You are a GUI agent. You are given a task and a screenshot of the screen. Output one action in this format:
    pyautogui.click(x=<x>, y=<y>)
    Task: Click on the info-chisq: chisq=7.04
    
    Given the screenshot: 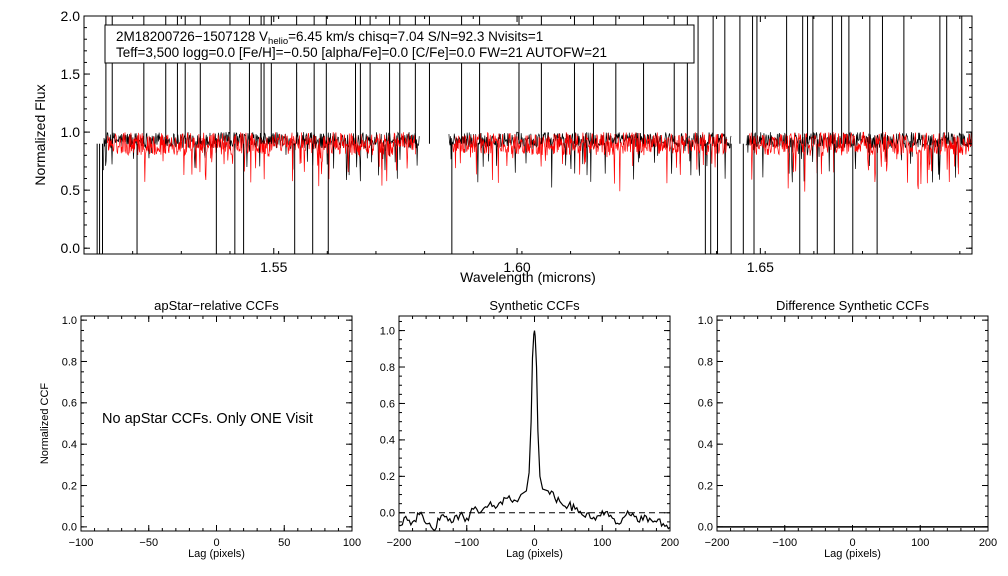 What is the action you would take?
    pyautogui.click(x=392, y=36)
    